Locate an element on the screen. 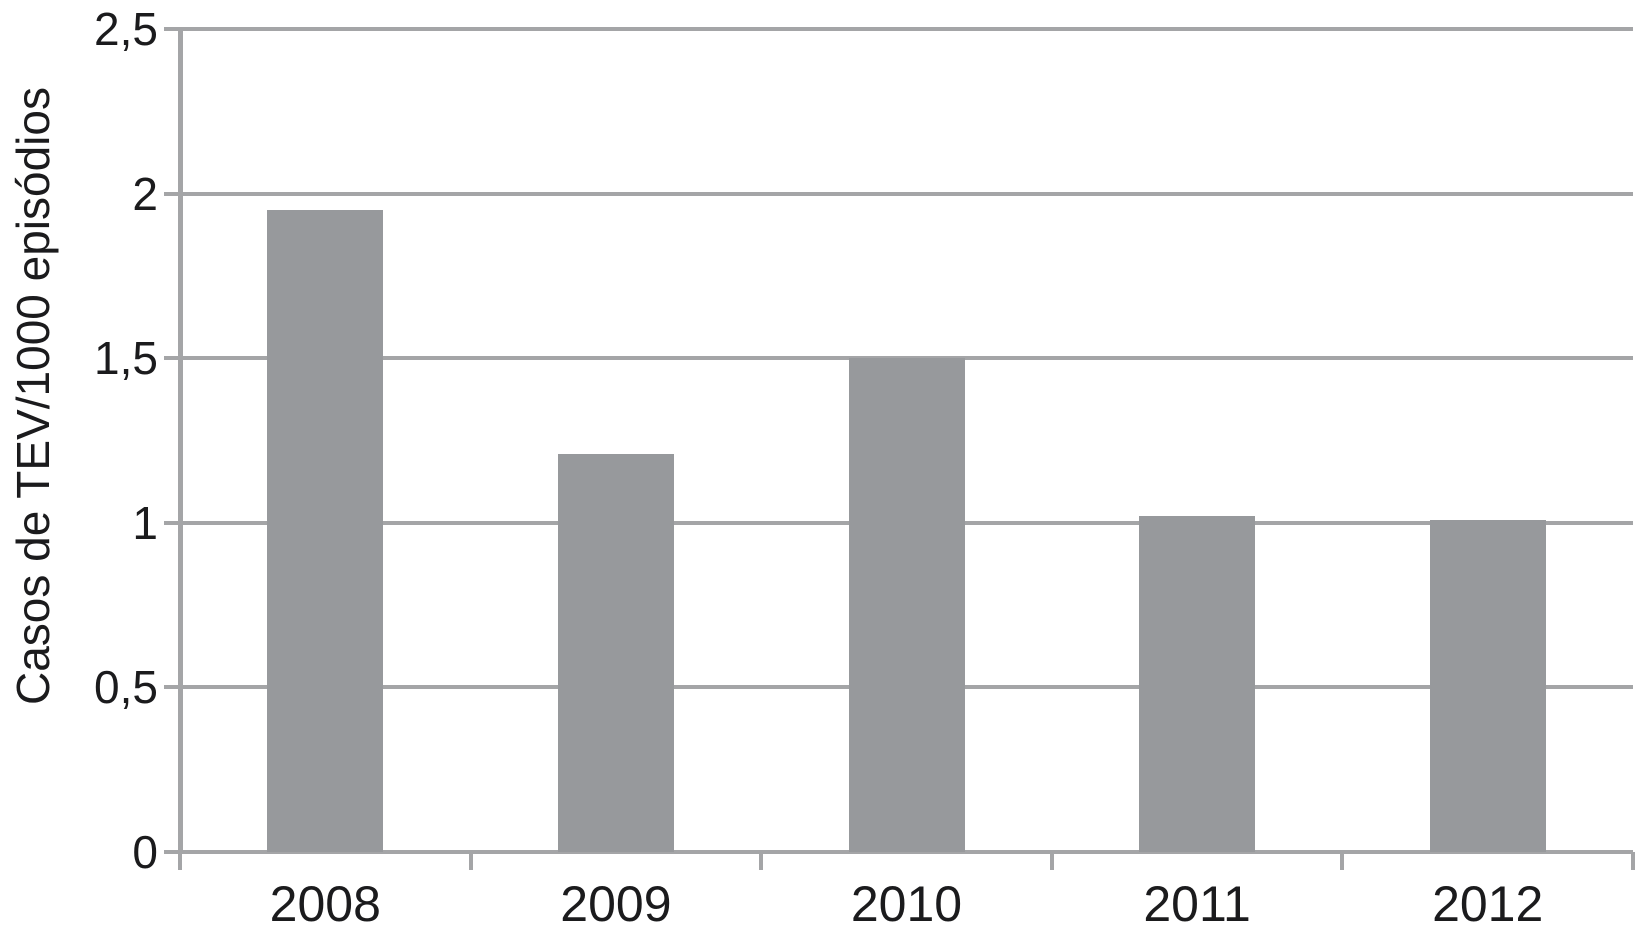 This screenshot has width=1636, height=948. y-tick-label: 2,5 is located at coordinates (126, 29).